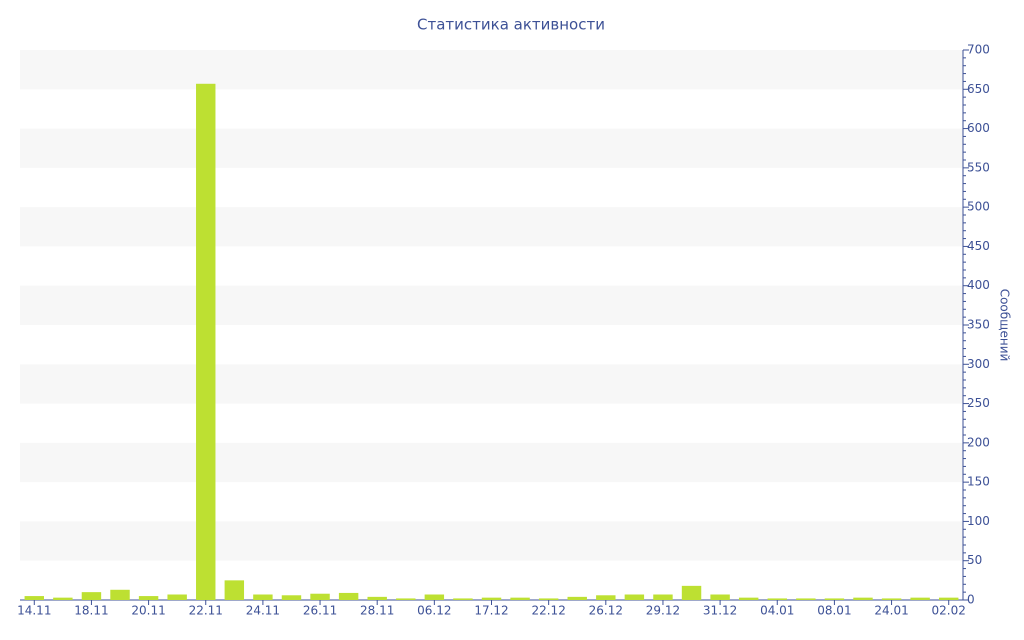  I want to click on x-tick-label: 18.11, so click(91, 611).